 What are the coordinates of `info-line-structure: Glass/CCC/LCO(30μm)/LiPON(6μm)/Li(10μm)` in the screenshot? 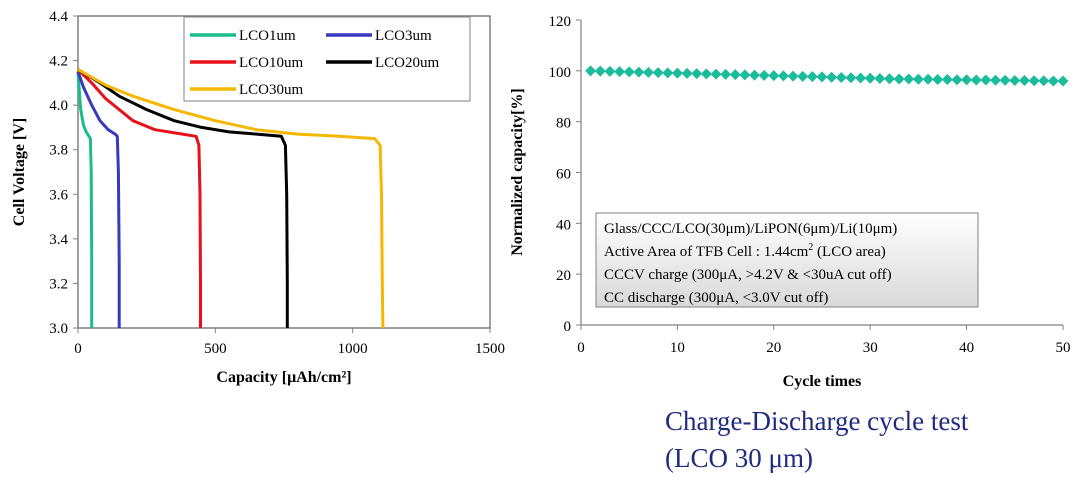 It's located at (750, 229).